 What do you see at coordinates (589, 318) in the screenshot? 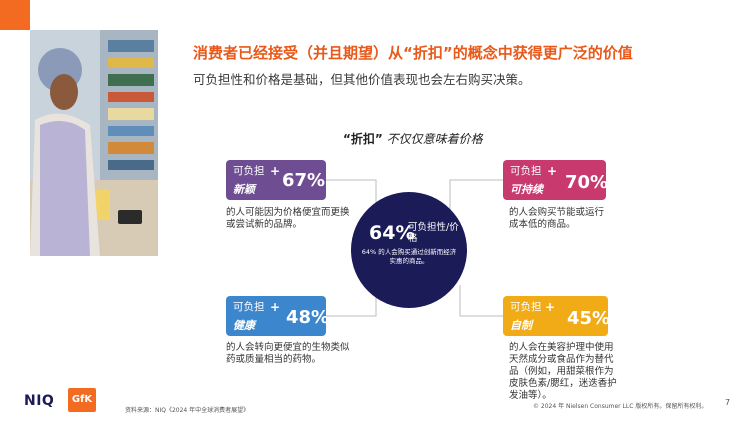
I see `card-diy-pct: 45%` at bounding box center [589, 318].